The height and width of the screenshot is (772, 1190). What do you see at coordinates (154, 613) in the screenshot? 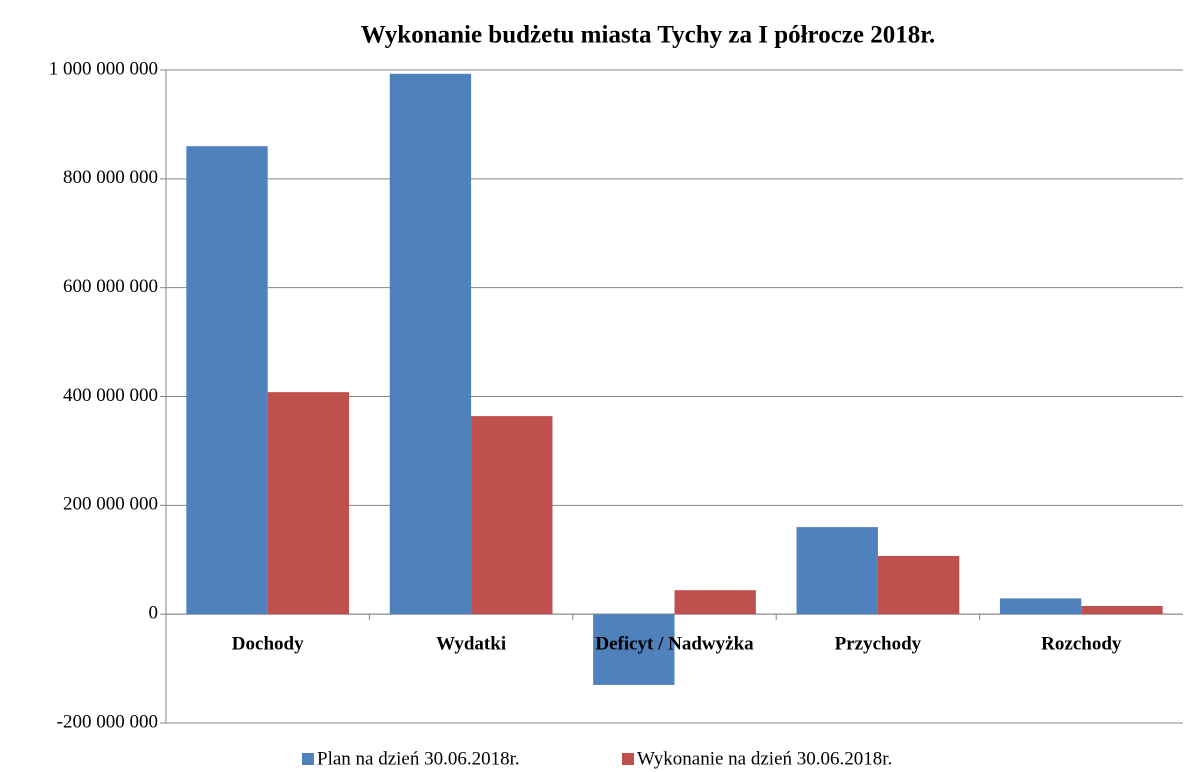
I see `y-tick-label: 0` at bounding box center [154, 613].